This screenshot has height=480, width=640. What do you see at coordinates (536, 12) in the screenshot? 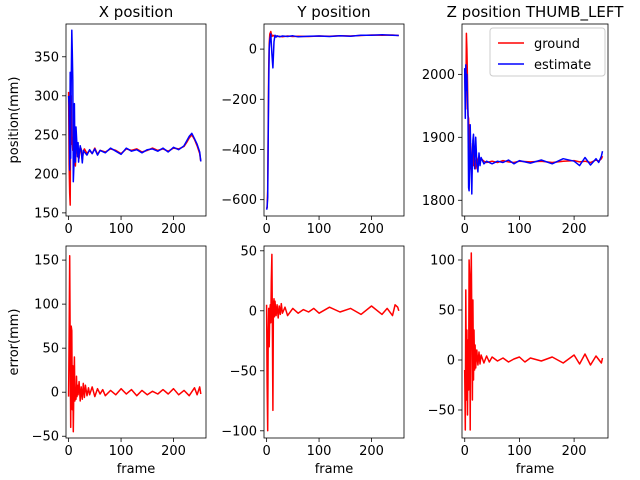
I see `chart-title: Z position THUMB_LEFT` at bounding box center [536, 12].